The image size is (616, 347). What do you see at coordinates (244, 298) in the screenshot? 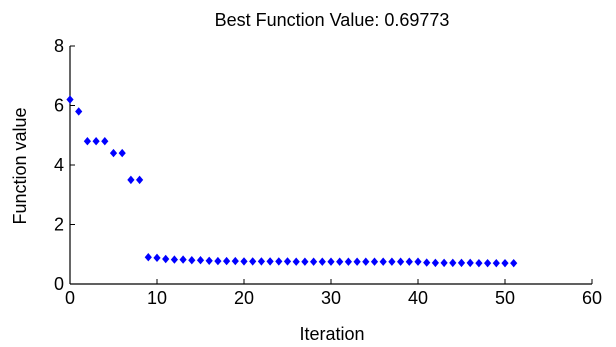
I see `x-tick-label: 20` at bounding box center [244, 298].